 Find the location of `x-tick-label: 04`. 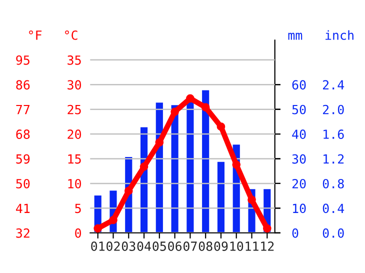

x-tick-label: 04 is located at coordinates (144, 246).